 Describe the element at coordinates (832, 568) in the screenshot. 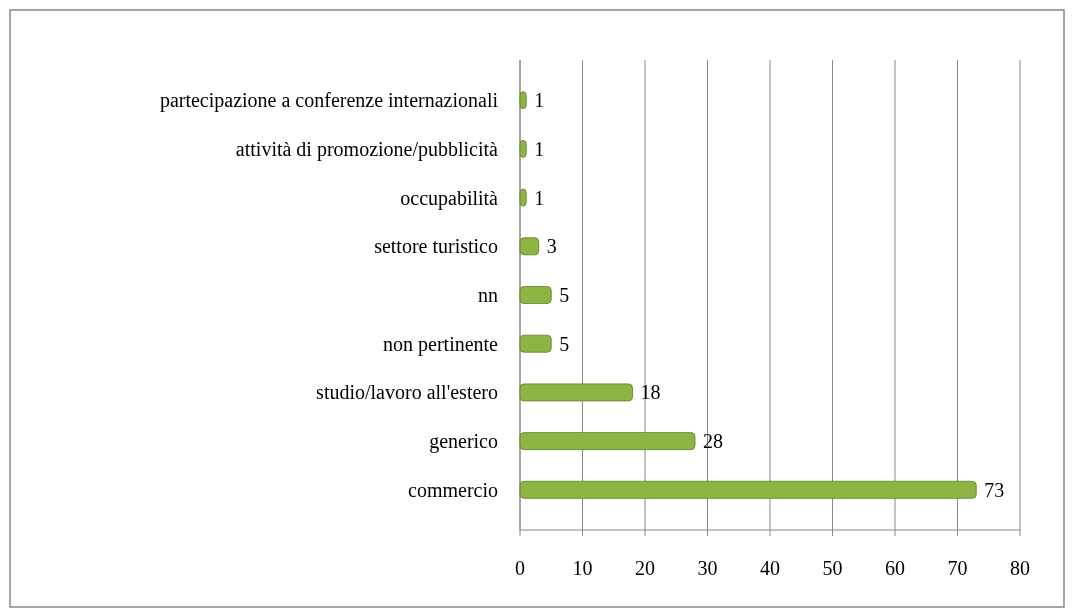

I see `x-tick-label: 50` at that location.